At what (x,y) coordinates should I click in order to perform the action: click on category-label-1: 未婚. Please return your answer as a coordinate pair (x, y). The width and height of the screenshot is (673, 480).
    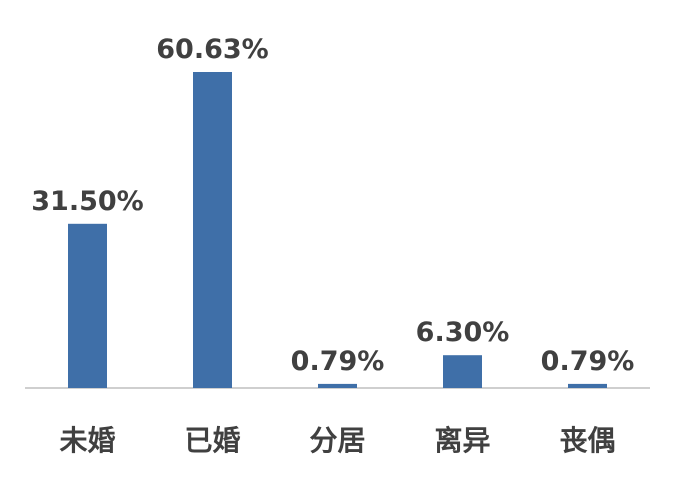
    Looking at the image, I should click on (87, 440).